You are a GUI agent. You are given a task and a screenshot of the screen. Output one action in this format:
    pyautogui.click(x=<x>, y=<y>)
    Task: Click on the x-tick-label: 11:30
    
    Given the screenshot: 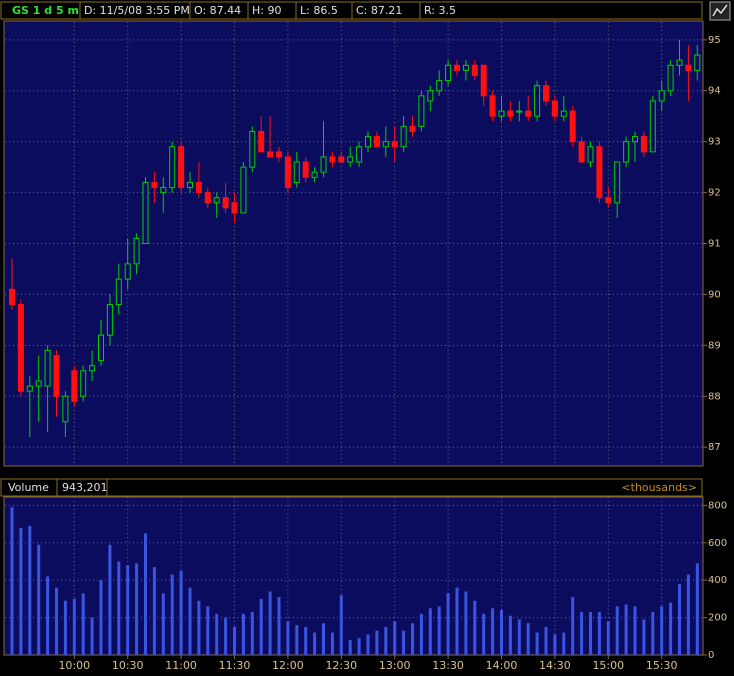 What is the action you would take?
    pyautogui.click(x=235, y=665)
    